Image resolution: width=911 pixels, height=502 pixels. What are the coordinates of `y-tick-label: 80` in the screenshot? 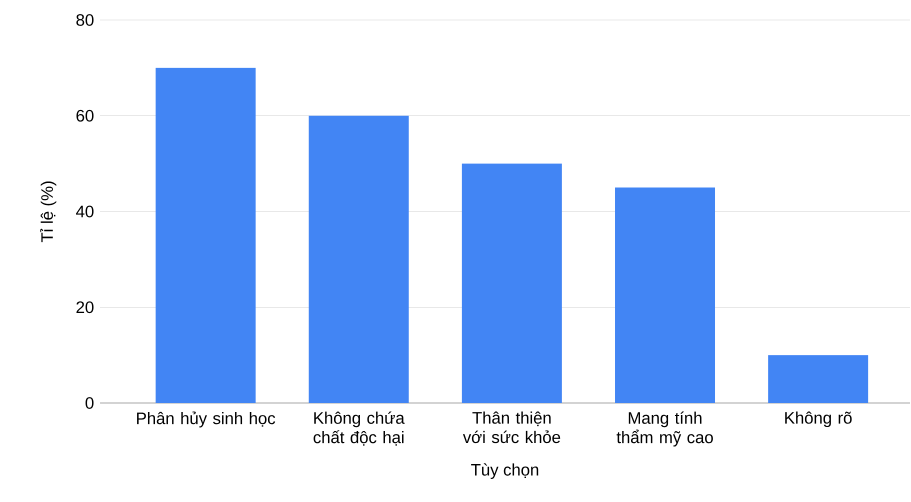 It's located at (85, 20).